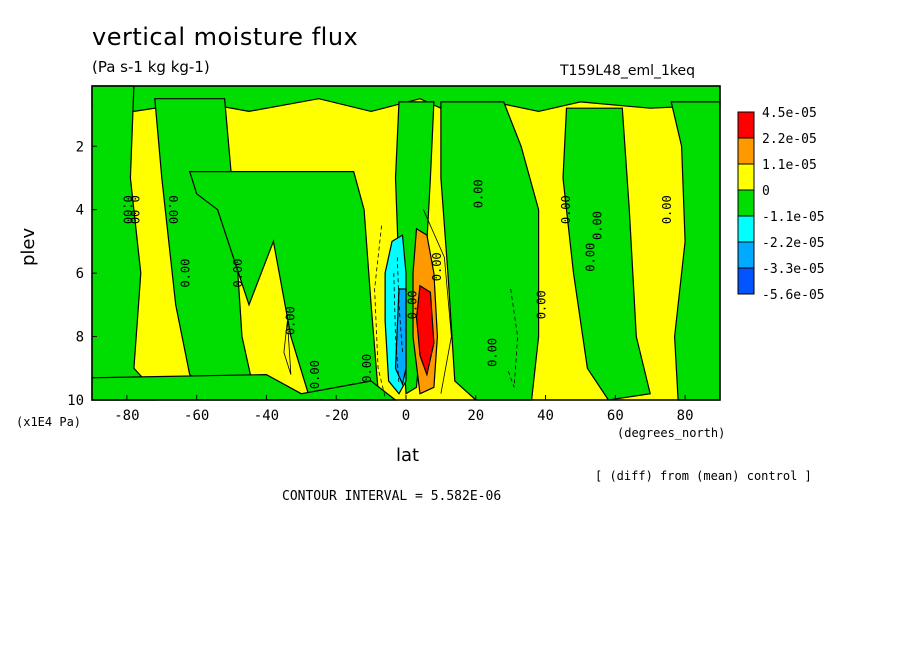 This screenshot has width=904, height=654. I want to click on y-tick-label: 6, so click(80, 274).